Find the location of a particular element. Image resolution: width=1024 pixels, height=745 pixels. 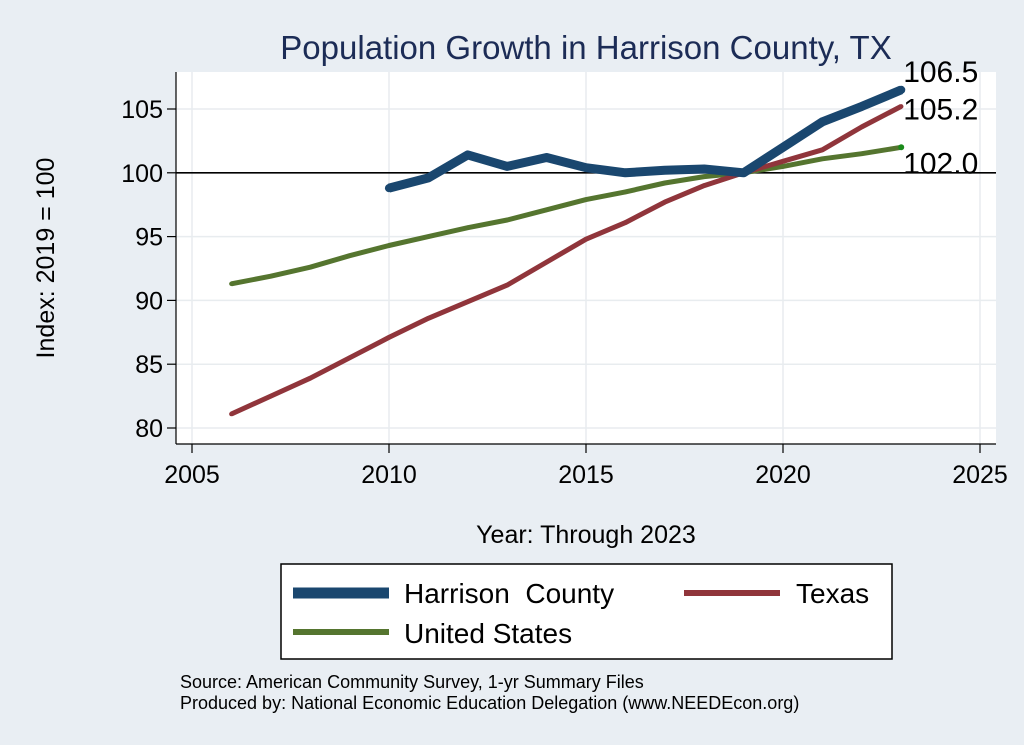

y-tick-label: 105 is located at coordinates (142, 110).